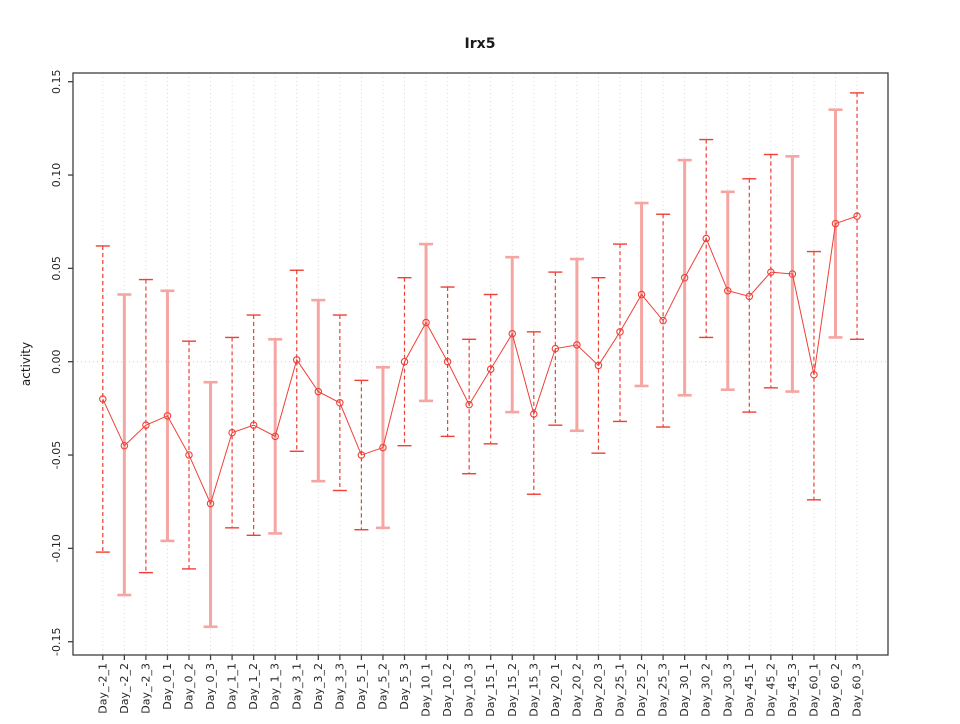 This screenshot has width=960, height=724. Describe the element at coordinates (56, 81) in the screenshot. I see `y-tick-label: 0.15` at that location.